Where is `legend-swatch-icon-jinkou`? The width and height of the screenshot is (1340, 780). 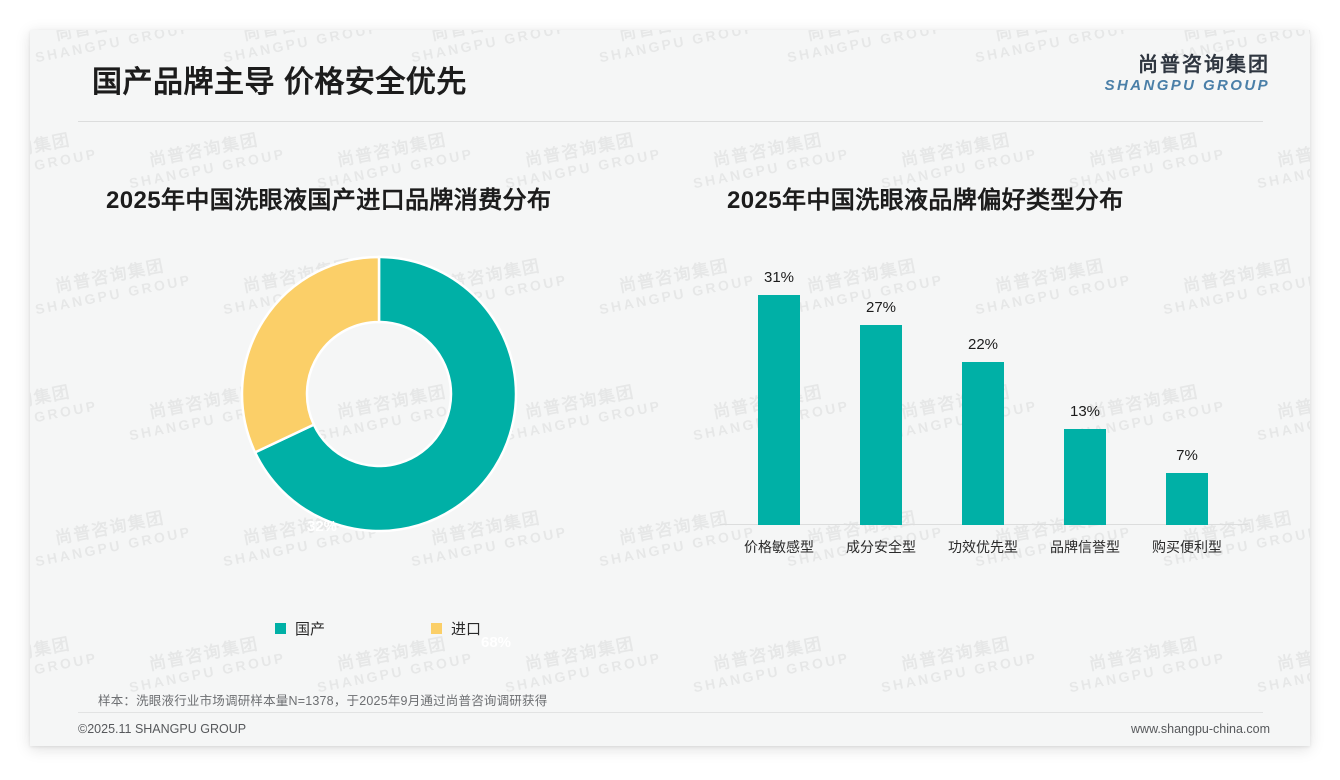
legend-swatch-icon-jinkou is located at coordinates (436, 628).